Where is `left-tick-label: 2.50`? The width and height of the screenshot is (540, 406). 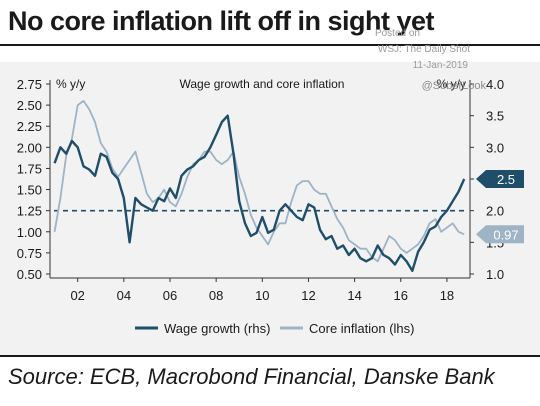 left-tick-label: 2.50 is located at coordinates (29, 105).